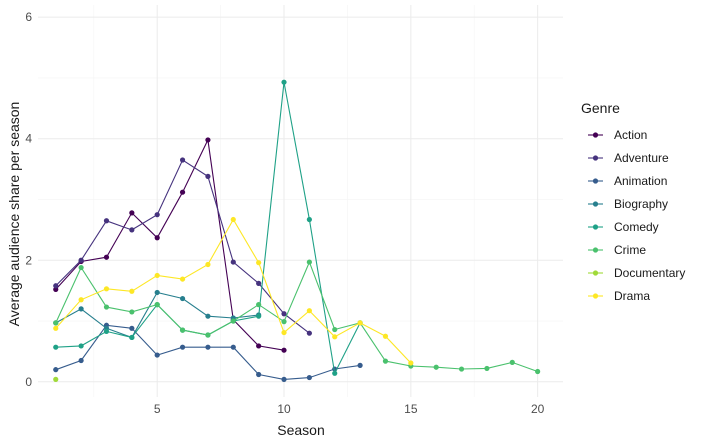  Describe the element at coordinates (182, 246) in the screenshot. I see `series-adventure` at that location.